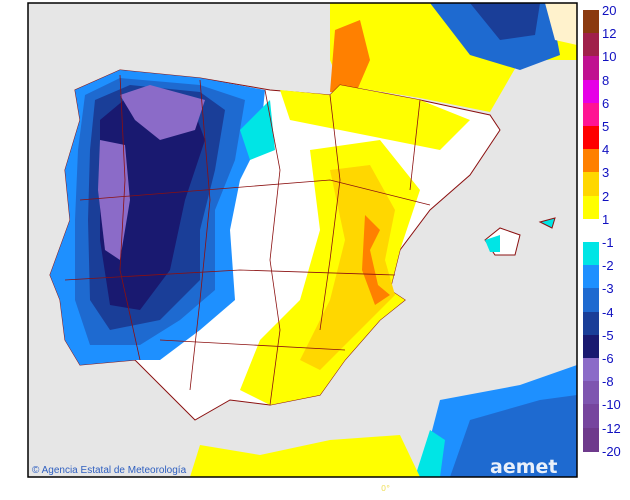 The height and width of the screenshot is (500, 630). What do you see at coordinates (609, 57) in the screenshot?
I see `legend-label: 10` at bounding box center [609, 57].